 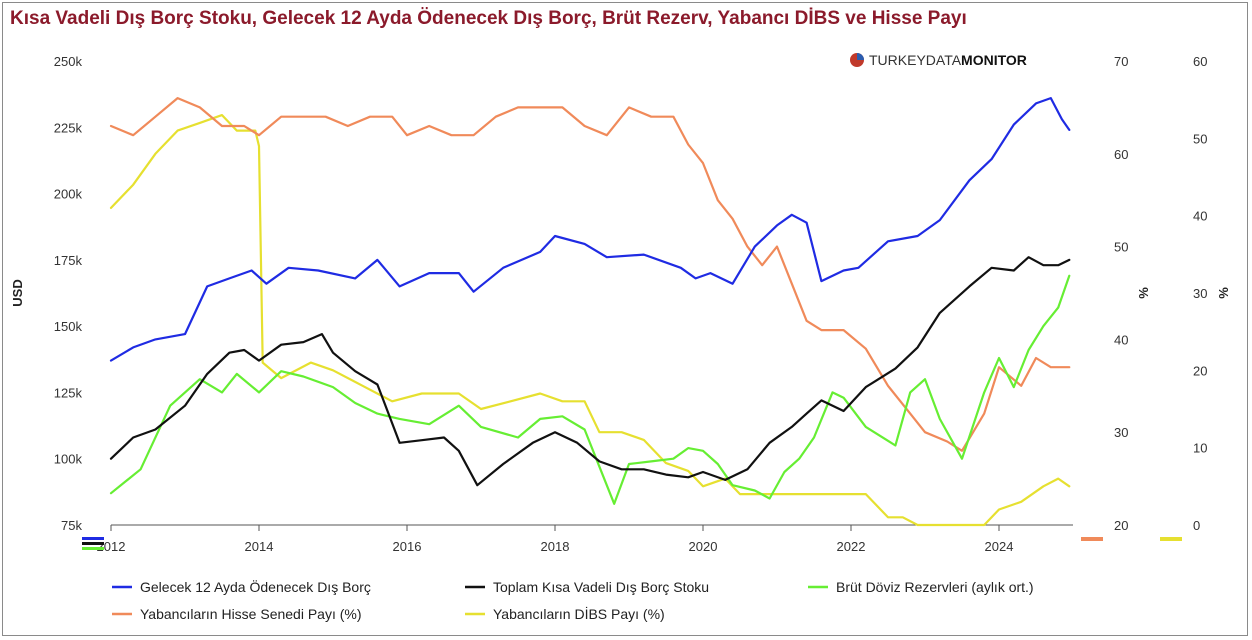 I want to click on y-tick-label-pct1: 40, so click(x=1121, y=339).